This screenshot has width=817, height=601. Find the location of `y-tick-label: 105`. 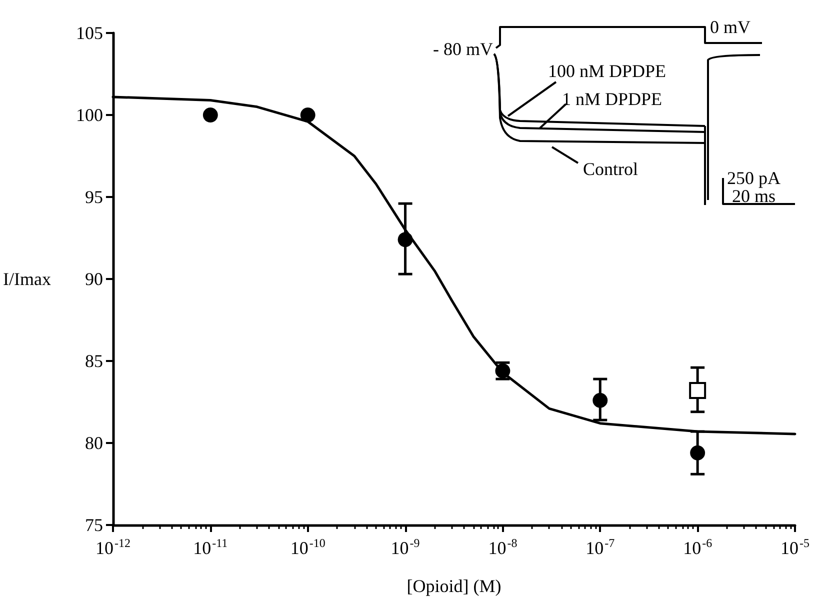

y-tick-label: 105 is located at coordinates (89, 33).